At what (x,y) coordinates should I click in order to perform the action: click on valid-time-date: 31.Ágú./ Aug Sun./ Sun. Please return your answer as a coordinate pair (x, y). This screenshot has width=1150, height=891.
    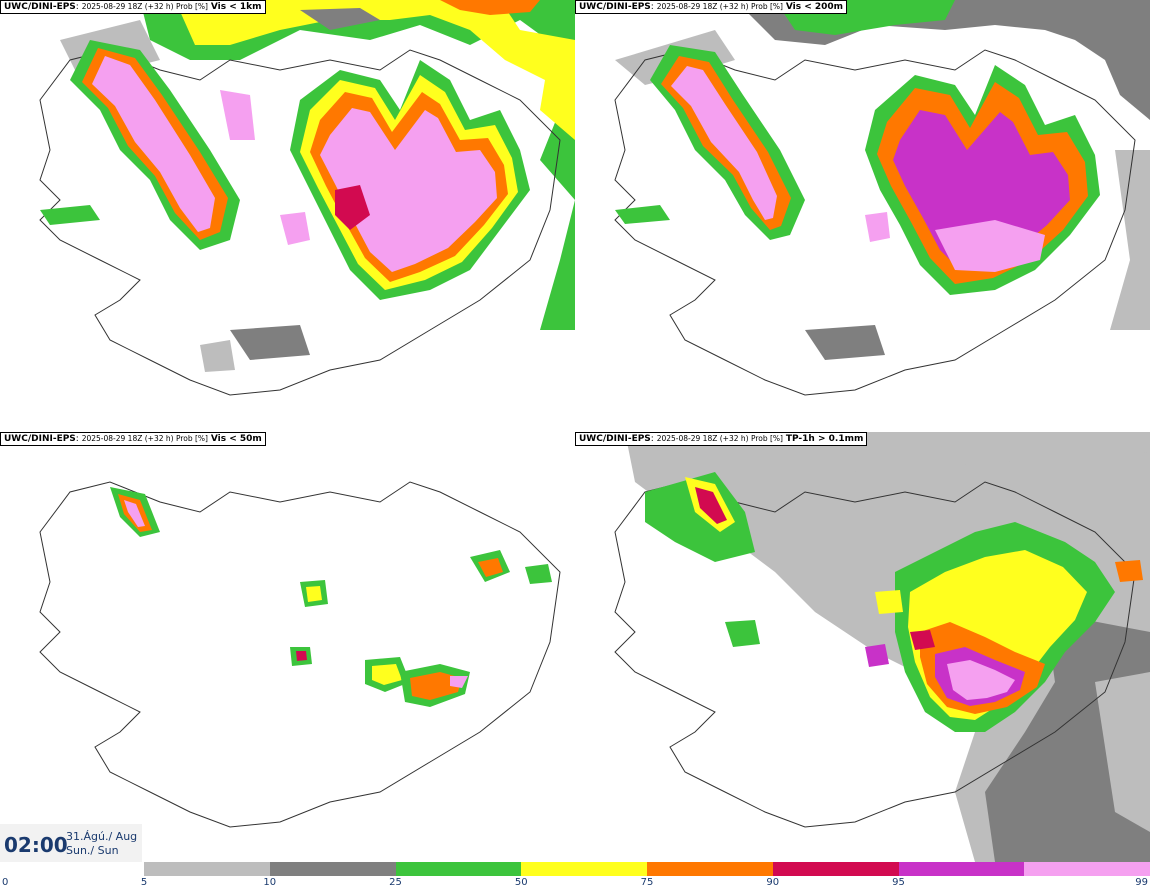
    Looking at the image, I should click on (101, 844).